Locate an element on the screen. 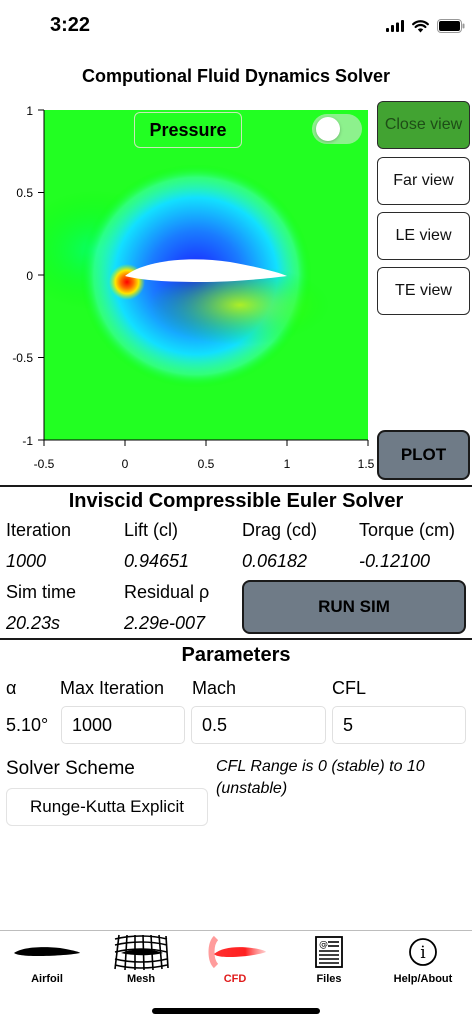 The image size is (472, 1024). tab-label: CFD is located at coordinates (235, 979).